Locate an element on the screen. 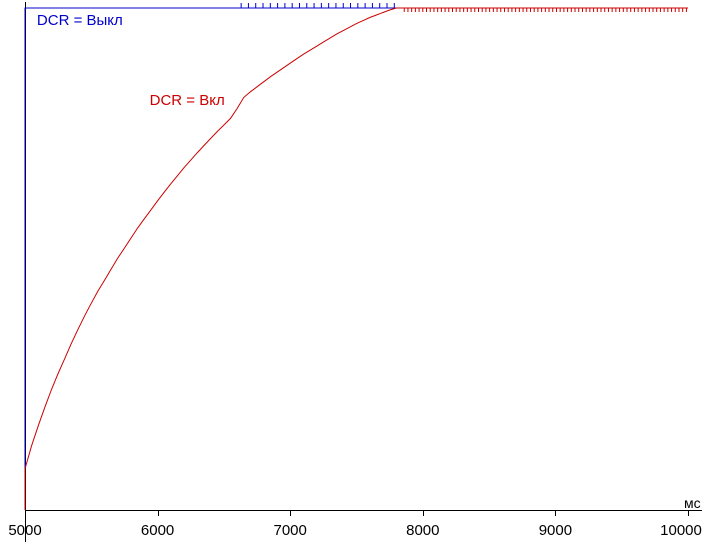 This screenshot has height=542, width=708. x-tick-label: 9000 is located at coordinates (555, 530).